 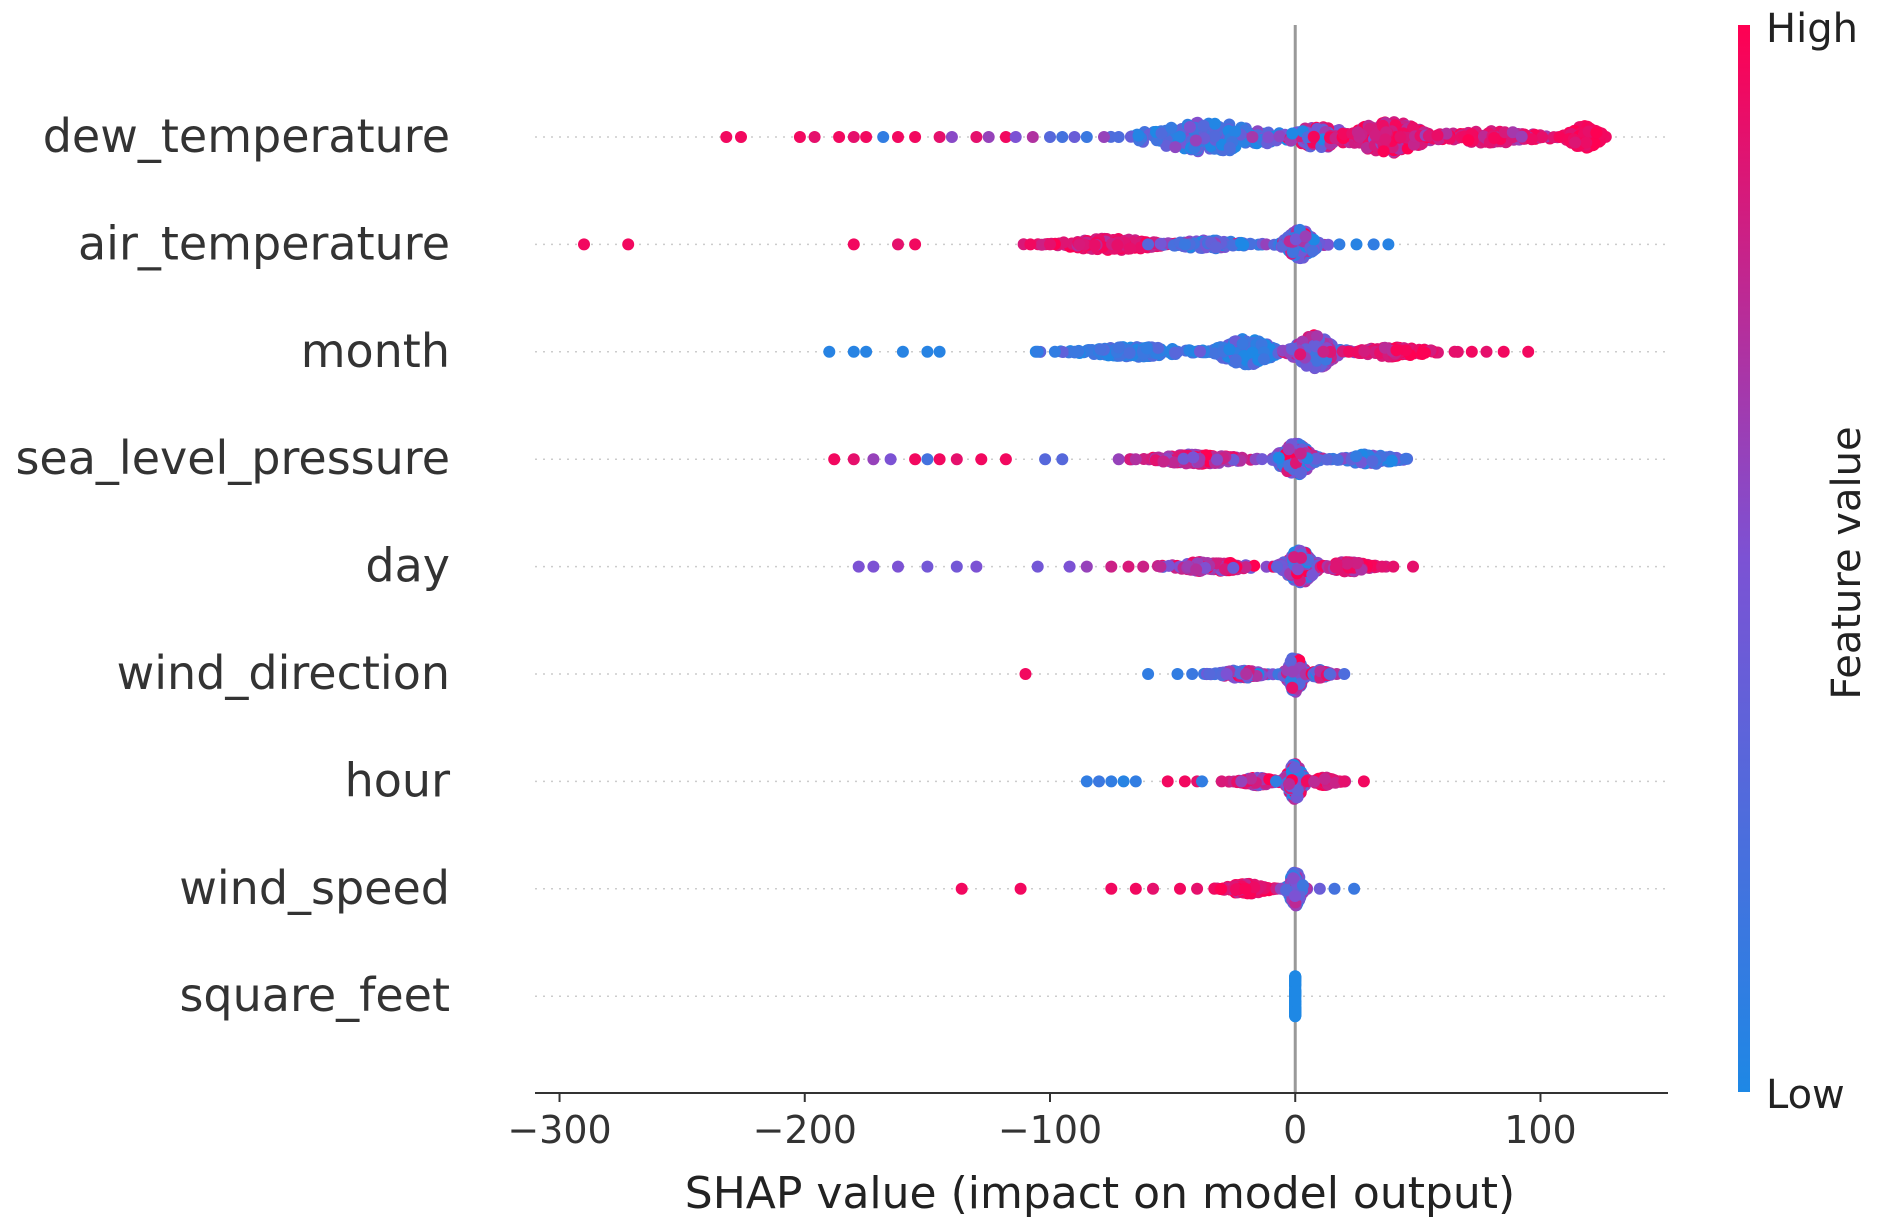 I want to click on feature-points-hour, so click(x=1225, y=781).